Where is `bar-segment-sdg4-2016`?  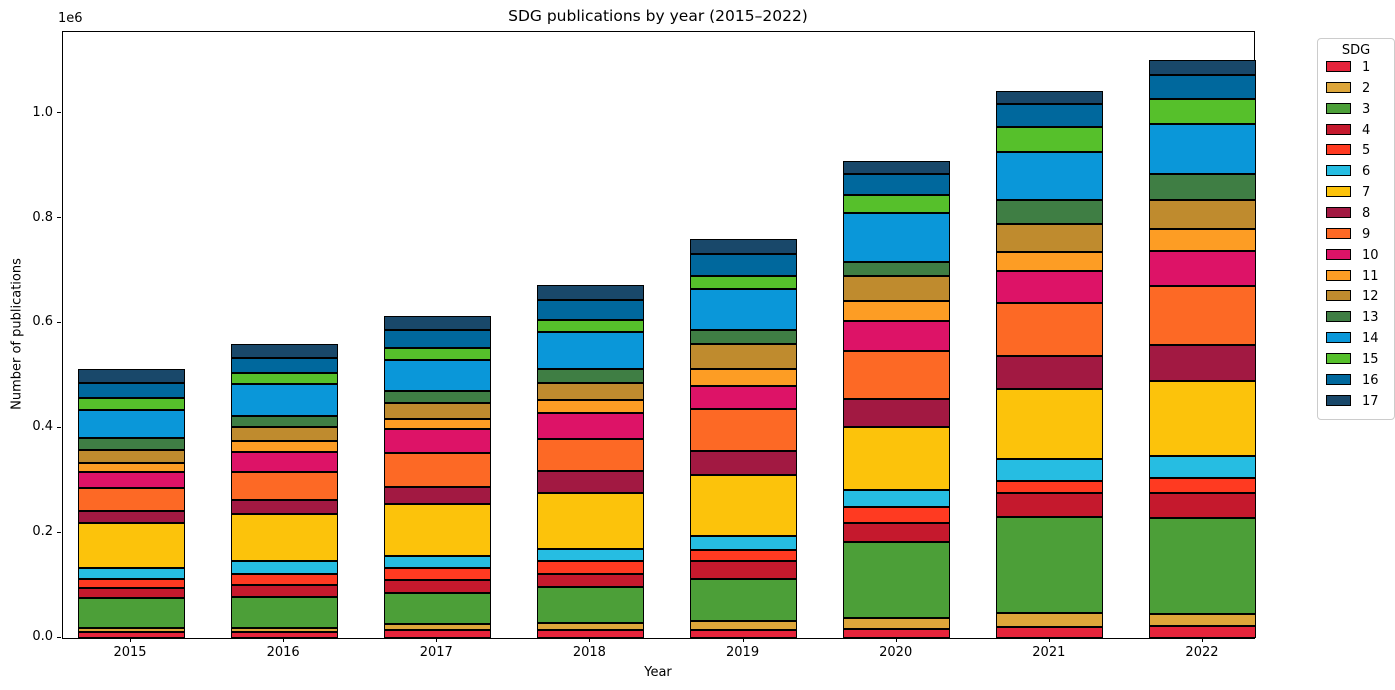 bar-segment-sdg4-2016 is located at coordinates (284, 591).